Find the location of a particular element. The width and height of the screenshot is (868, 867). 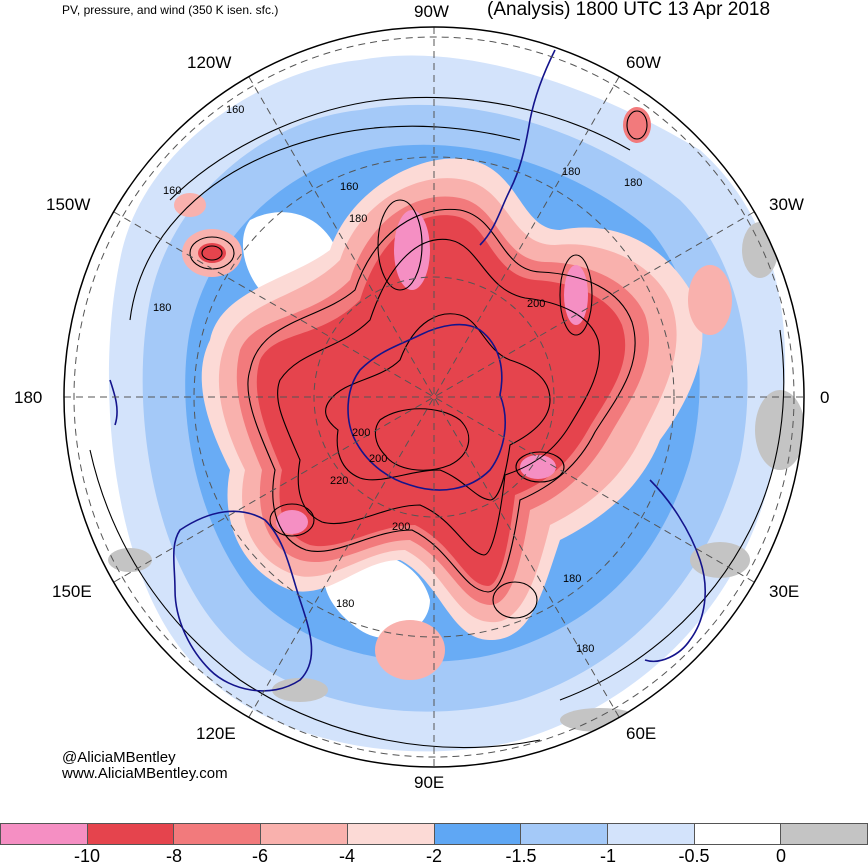

colorbar-tick: 0 is located at coordinates (781, 856).